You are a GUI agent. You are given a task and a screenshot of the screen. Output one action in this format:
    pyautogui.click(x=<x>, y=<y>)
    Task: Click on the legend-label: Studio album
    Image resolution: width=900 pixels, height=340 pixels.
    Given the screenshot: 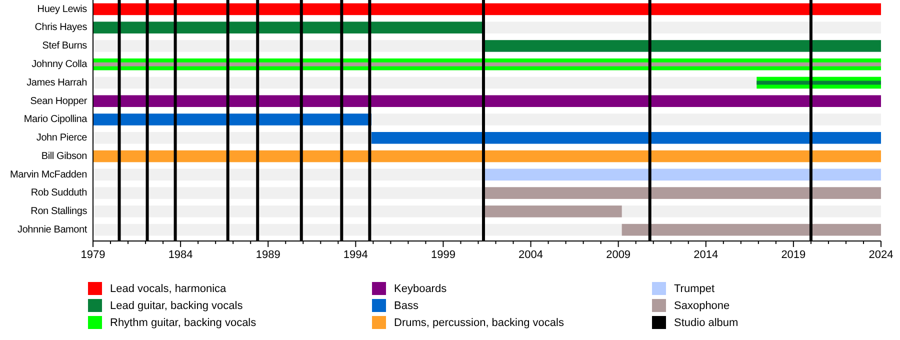 What is the action you would take?
    pyautogui.click(x=706, y=323)
    